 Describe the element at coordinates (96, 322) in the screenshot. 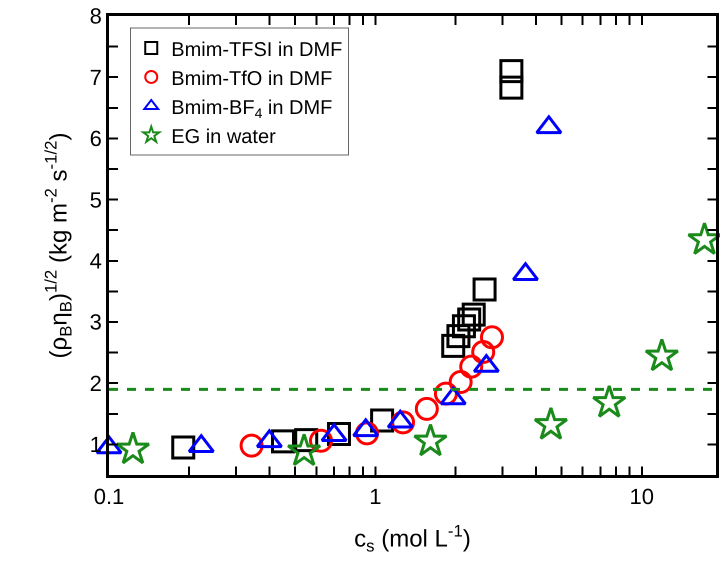

I see `y-tick-label: 3` at that location.